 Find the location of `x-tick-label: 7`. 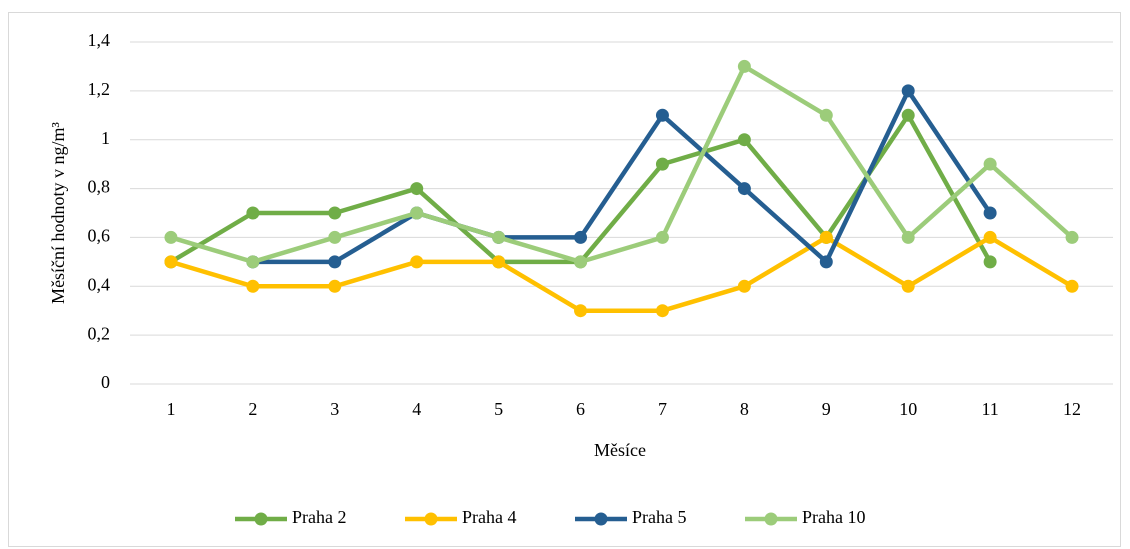

x-tick-label: 7 is located at coordinates (662, 409).